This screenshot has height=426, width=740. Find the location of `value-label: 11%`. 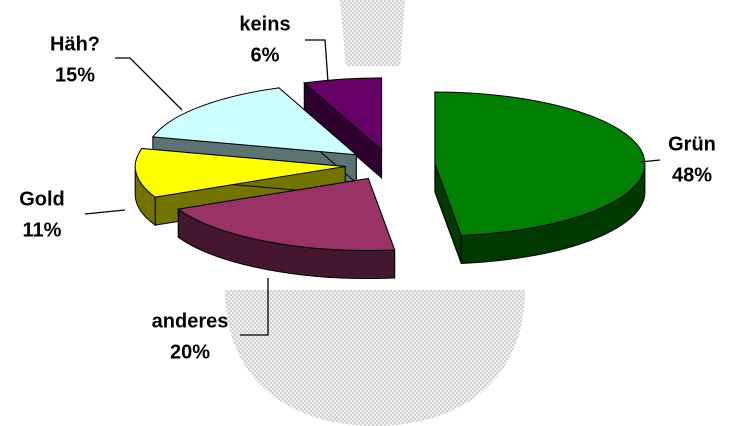

value-label: 11% is located at coordinates (42, 230).